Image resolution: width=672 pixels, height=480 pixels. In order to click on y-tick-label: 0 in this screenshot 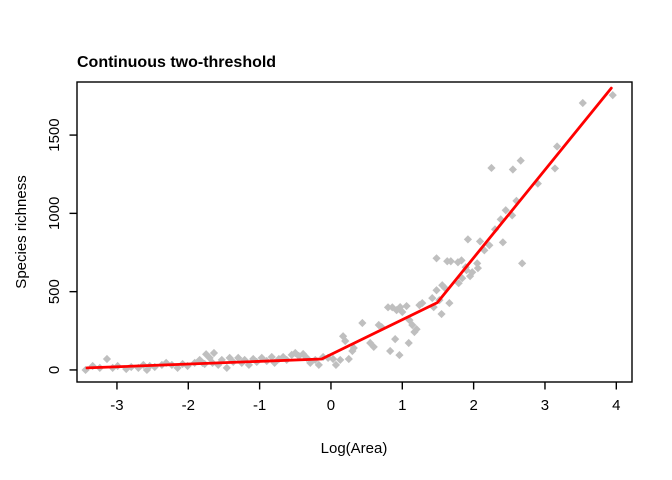, I will do `click(54, 370)`.